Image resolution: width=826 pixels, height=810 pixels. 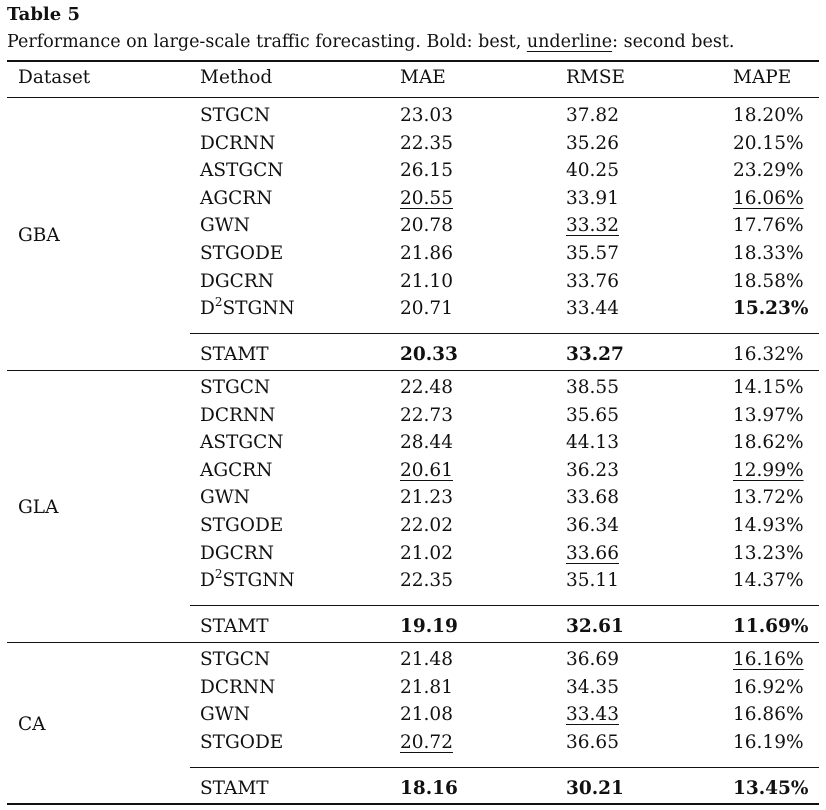 What do you see at coordinates (768, 498) in the screenshot?
I see `cell-mape: 13.72%` at bounding box center [768, 498].